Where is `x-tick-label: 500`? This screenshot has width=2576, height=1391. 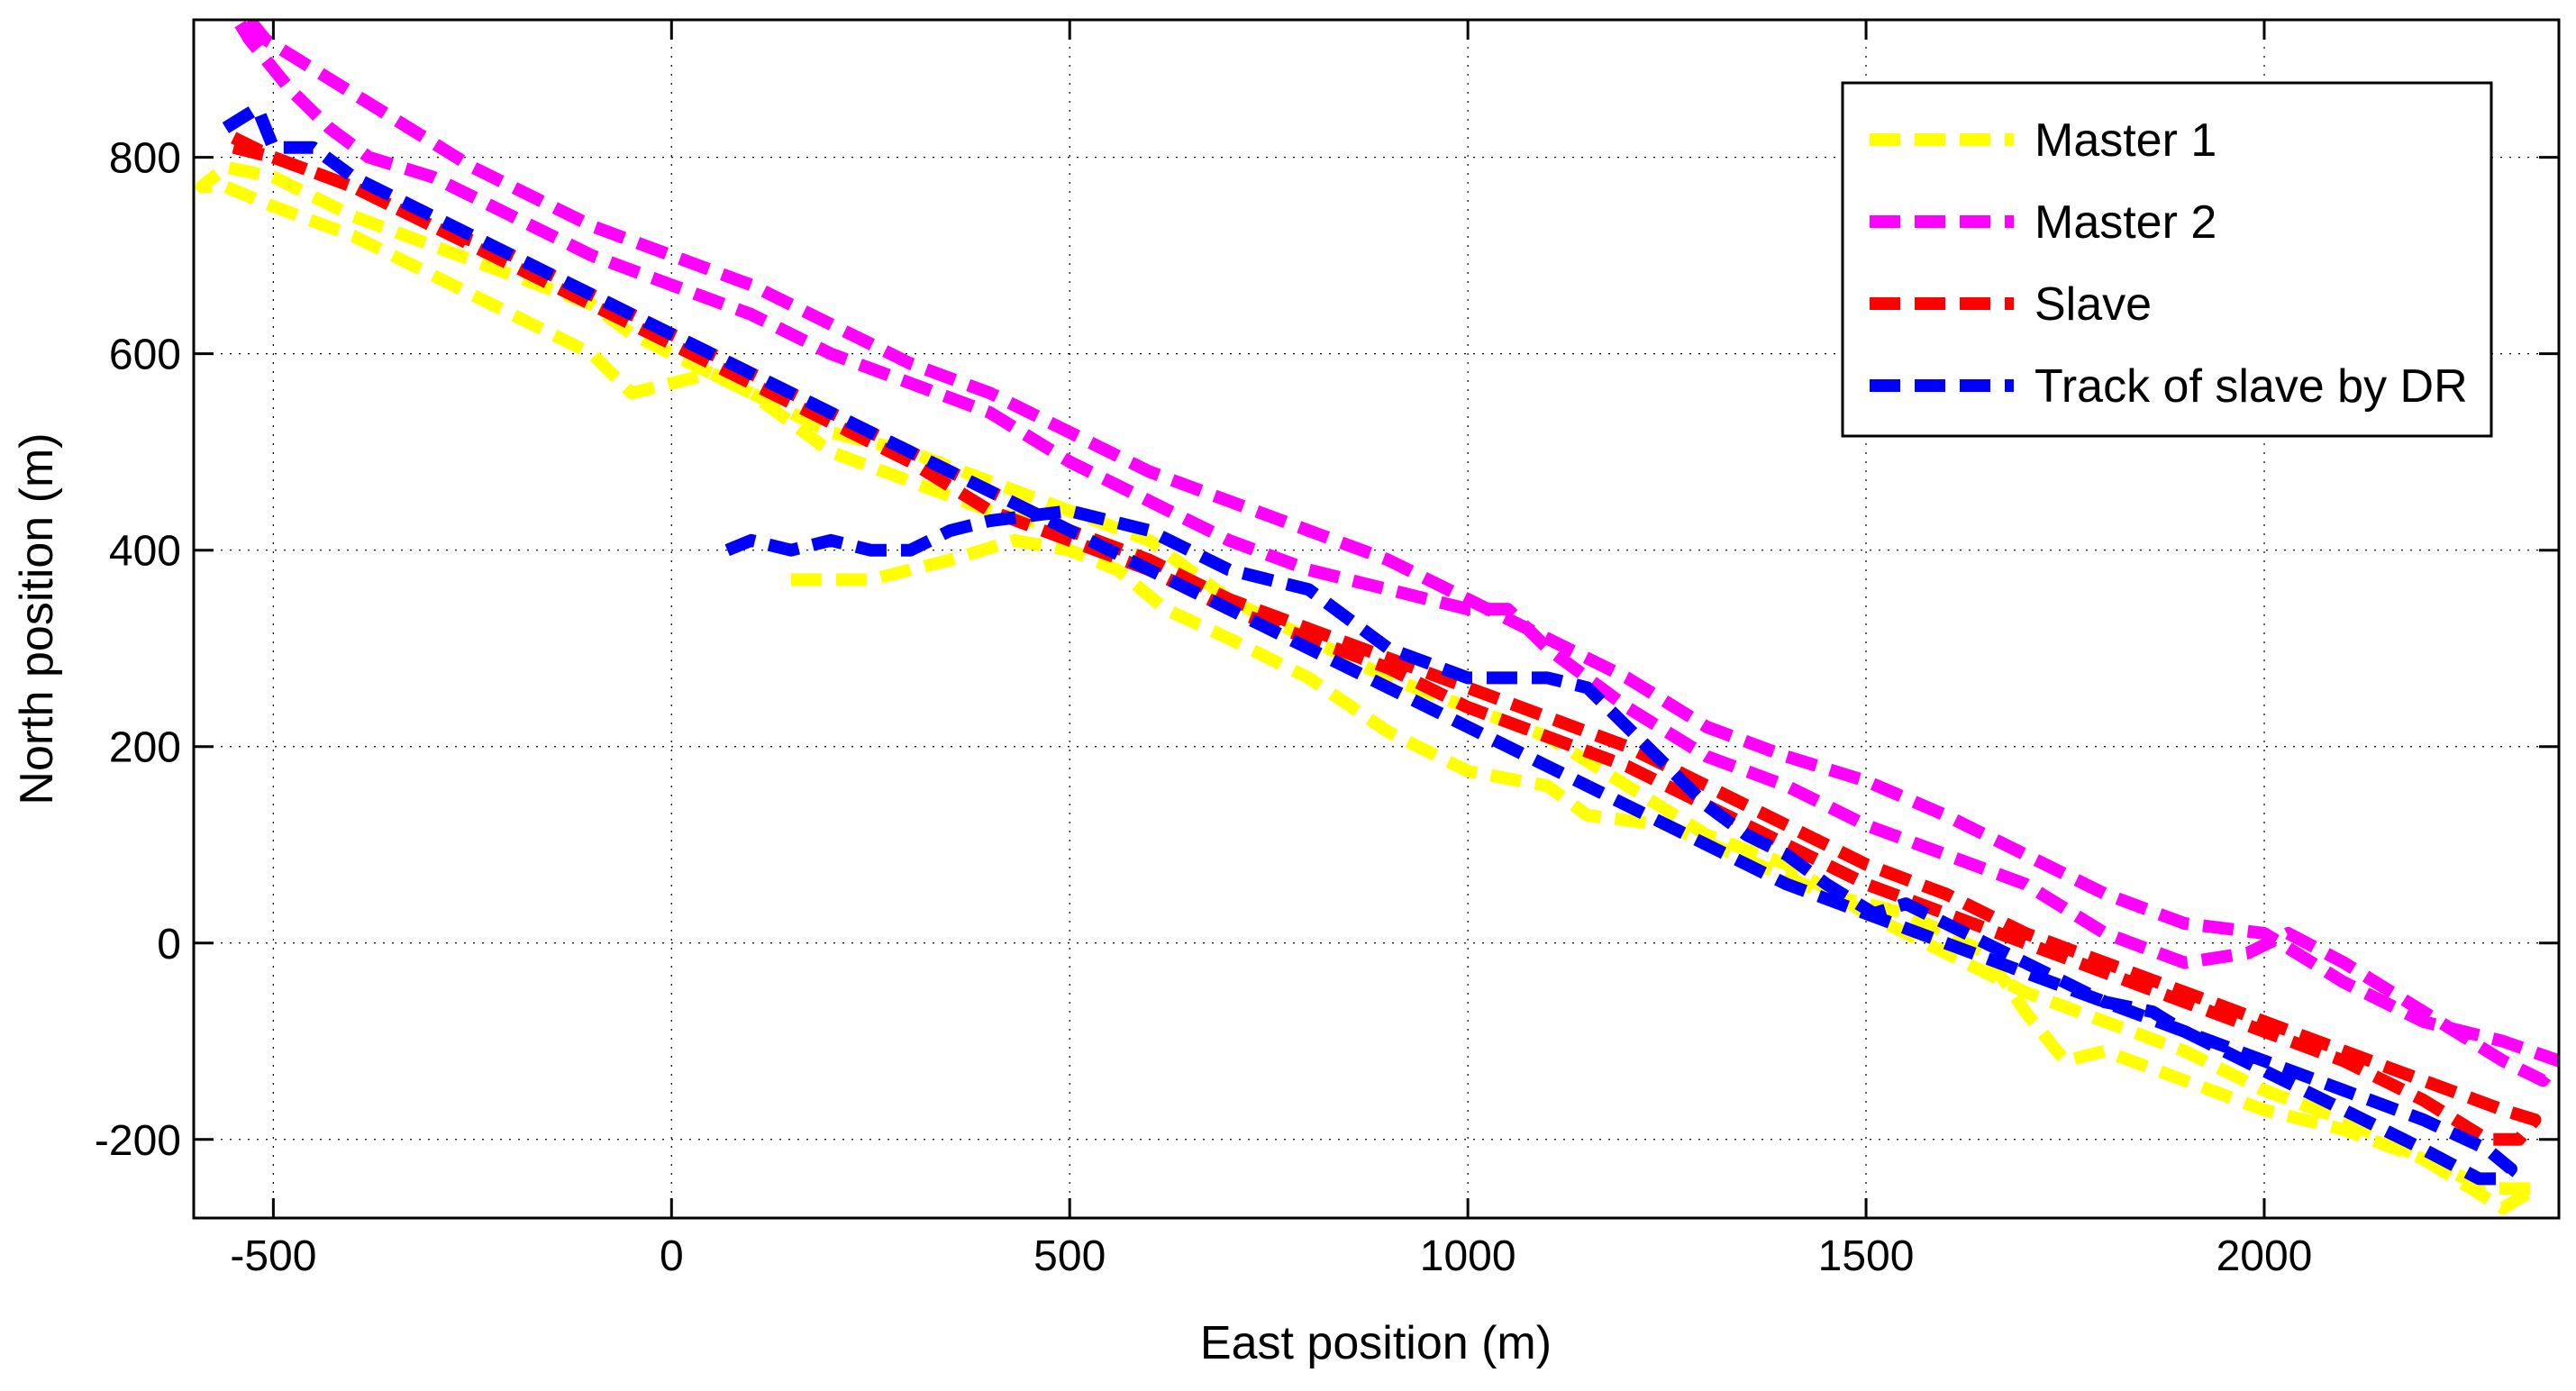
x-tick-label: 500 is located at coordinates (1069, 1256).